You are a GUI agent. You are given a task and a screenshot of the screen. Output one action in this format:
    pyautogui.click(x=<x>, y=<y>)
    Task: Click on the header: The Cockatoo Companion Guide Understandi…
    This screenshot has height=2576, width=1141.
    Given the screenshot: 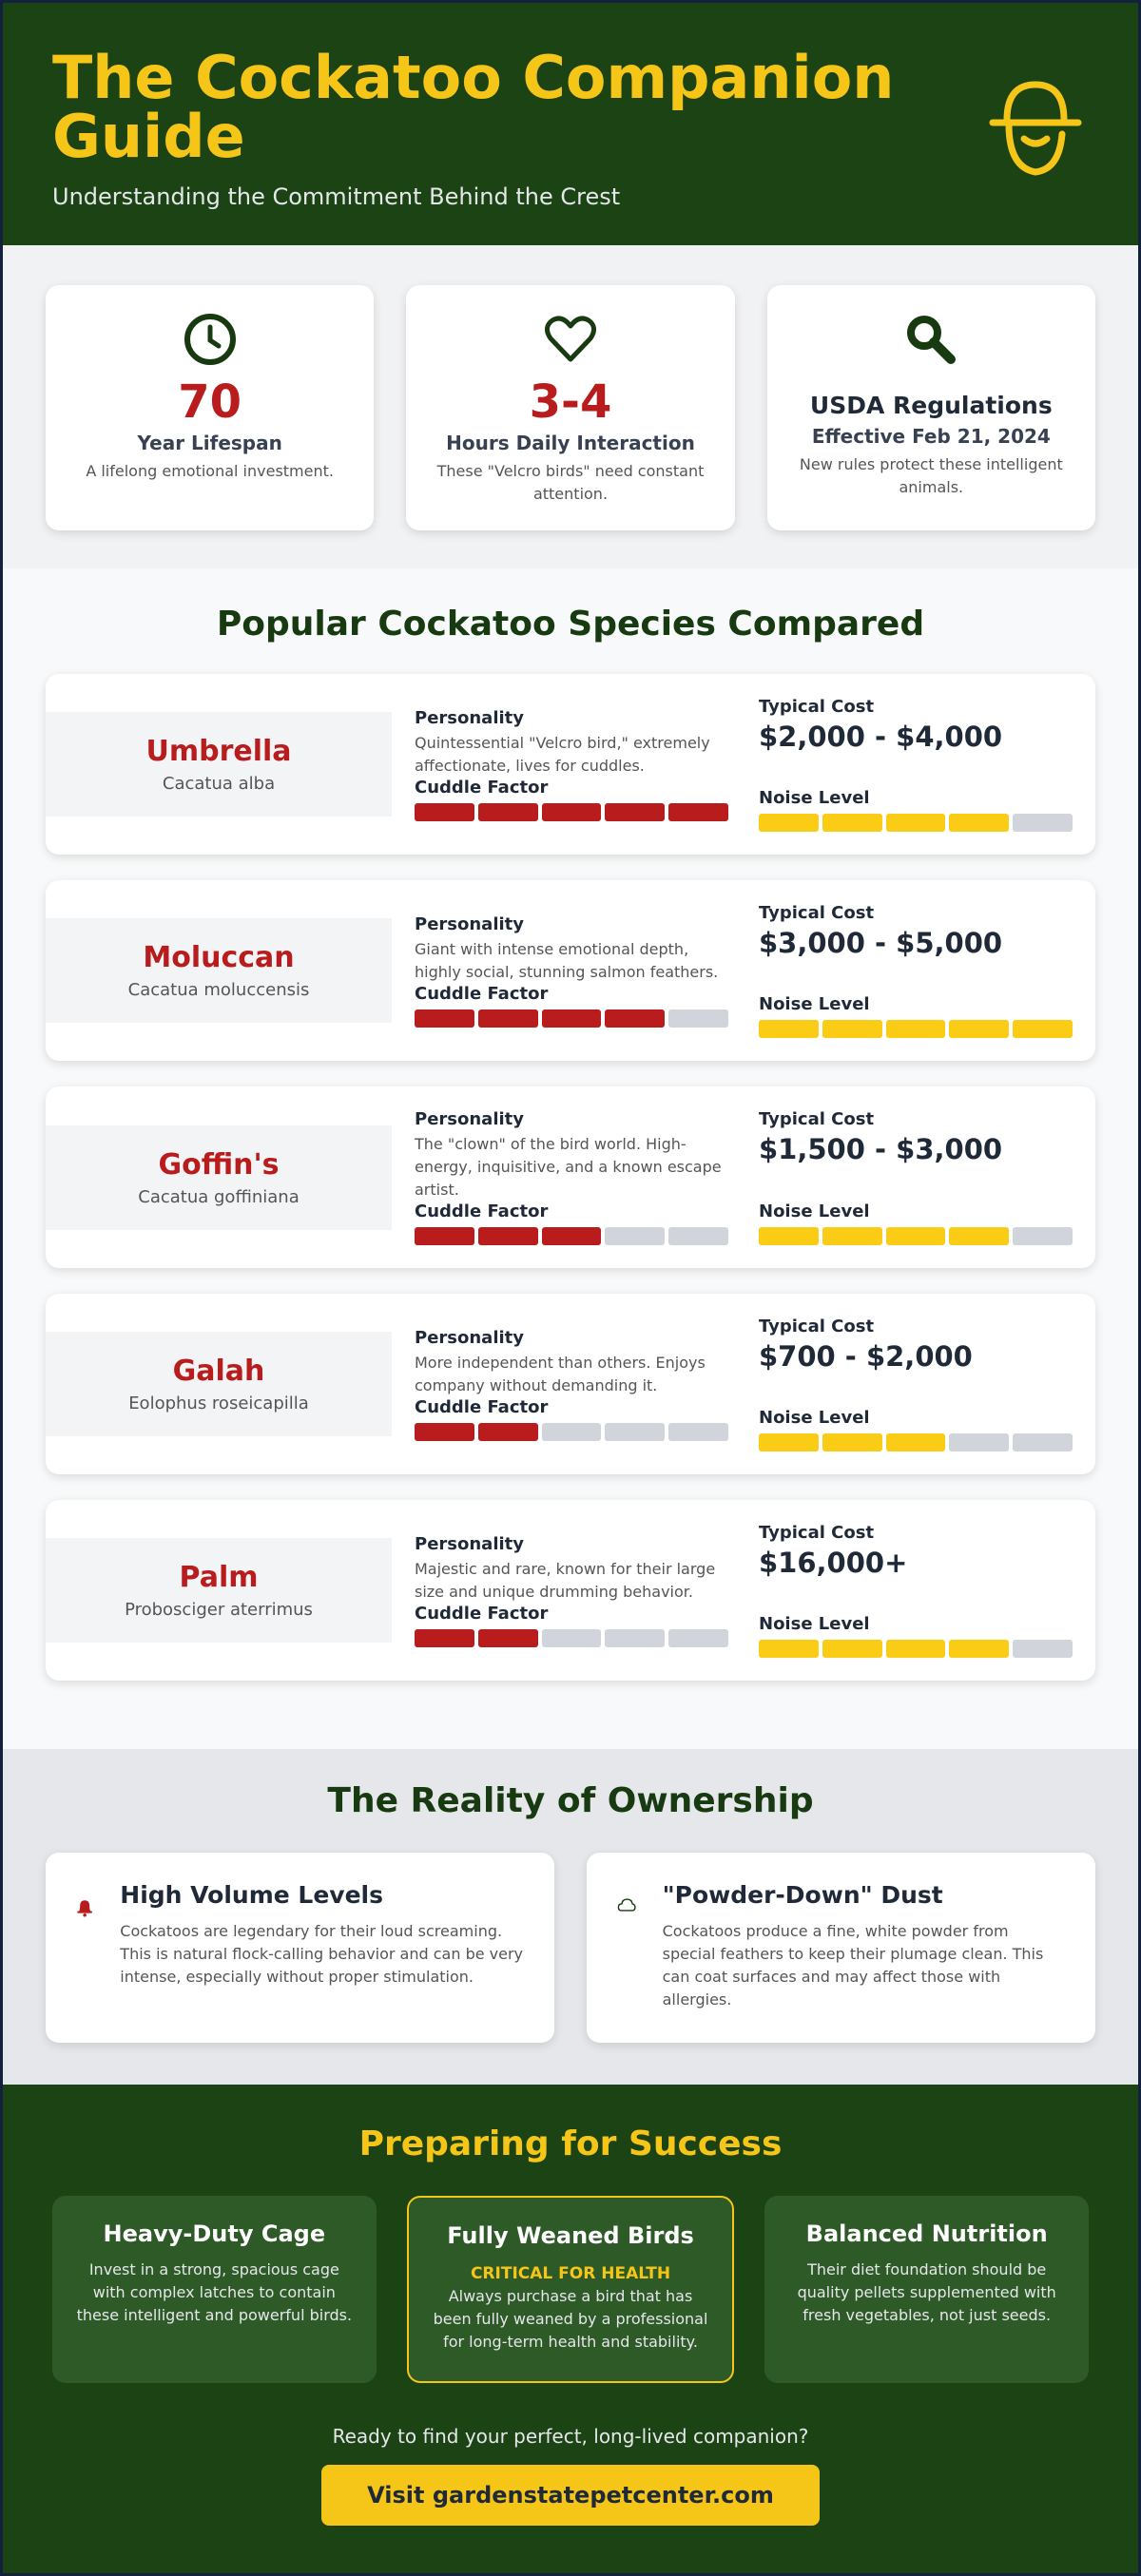 What is the action you would take?
    pyautogui.click(x=570, y=124)
    